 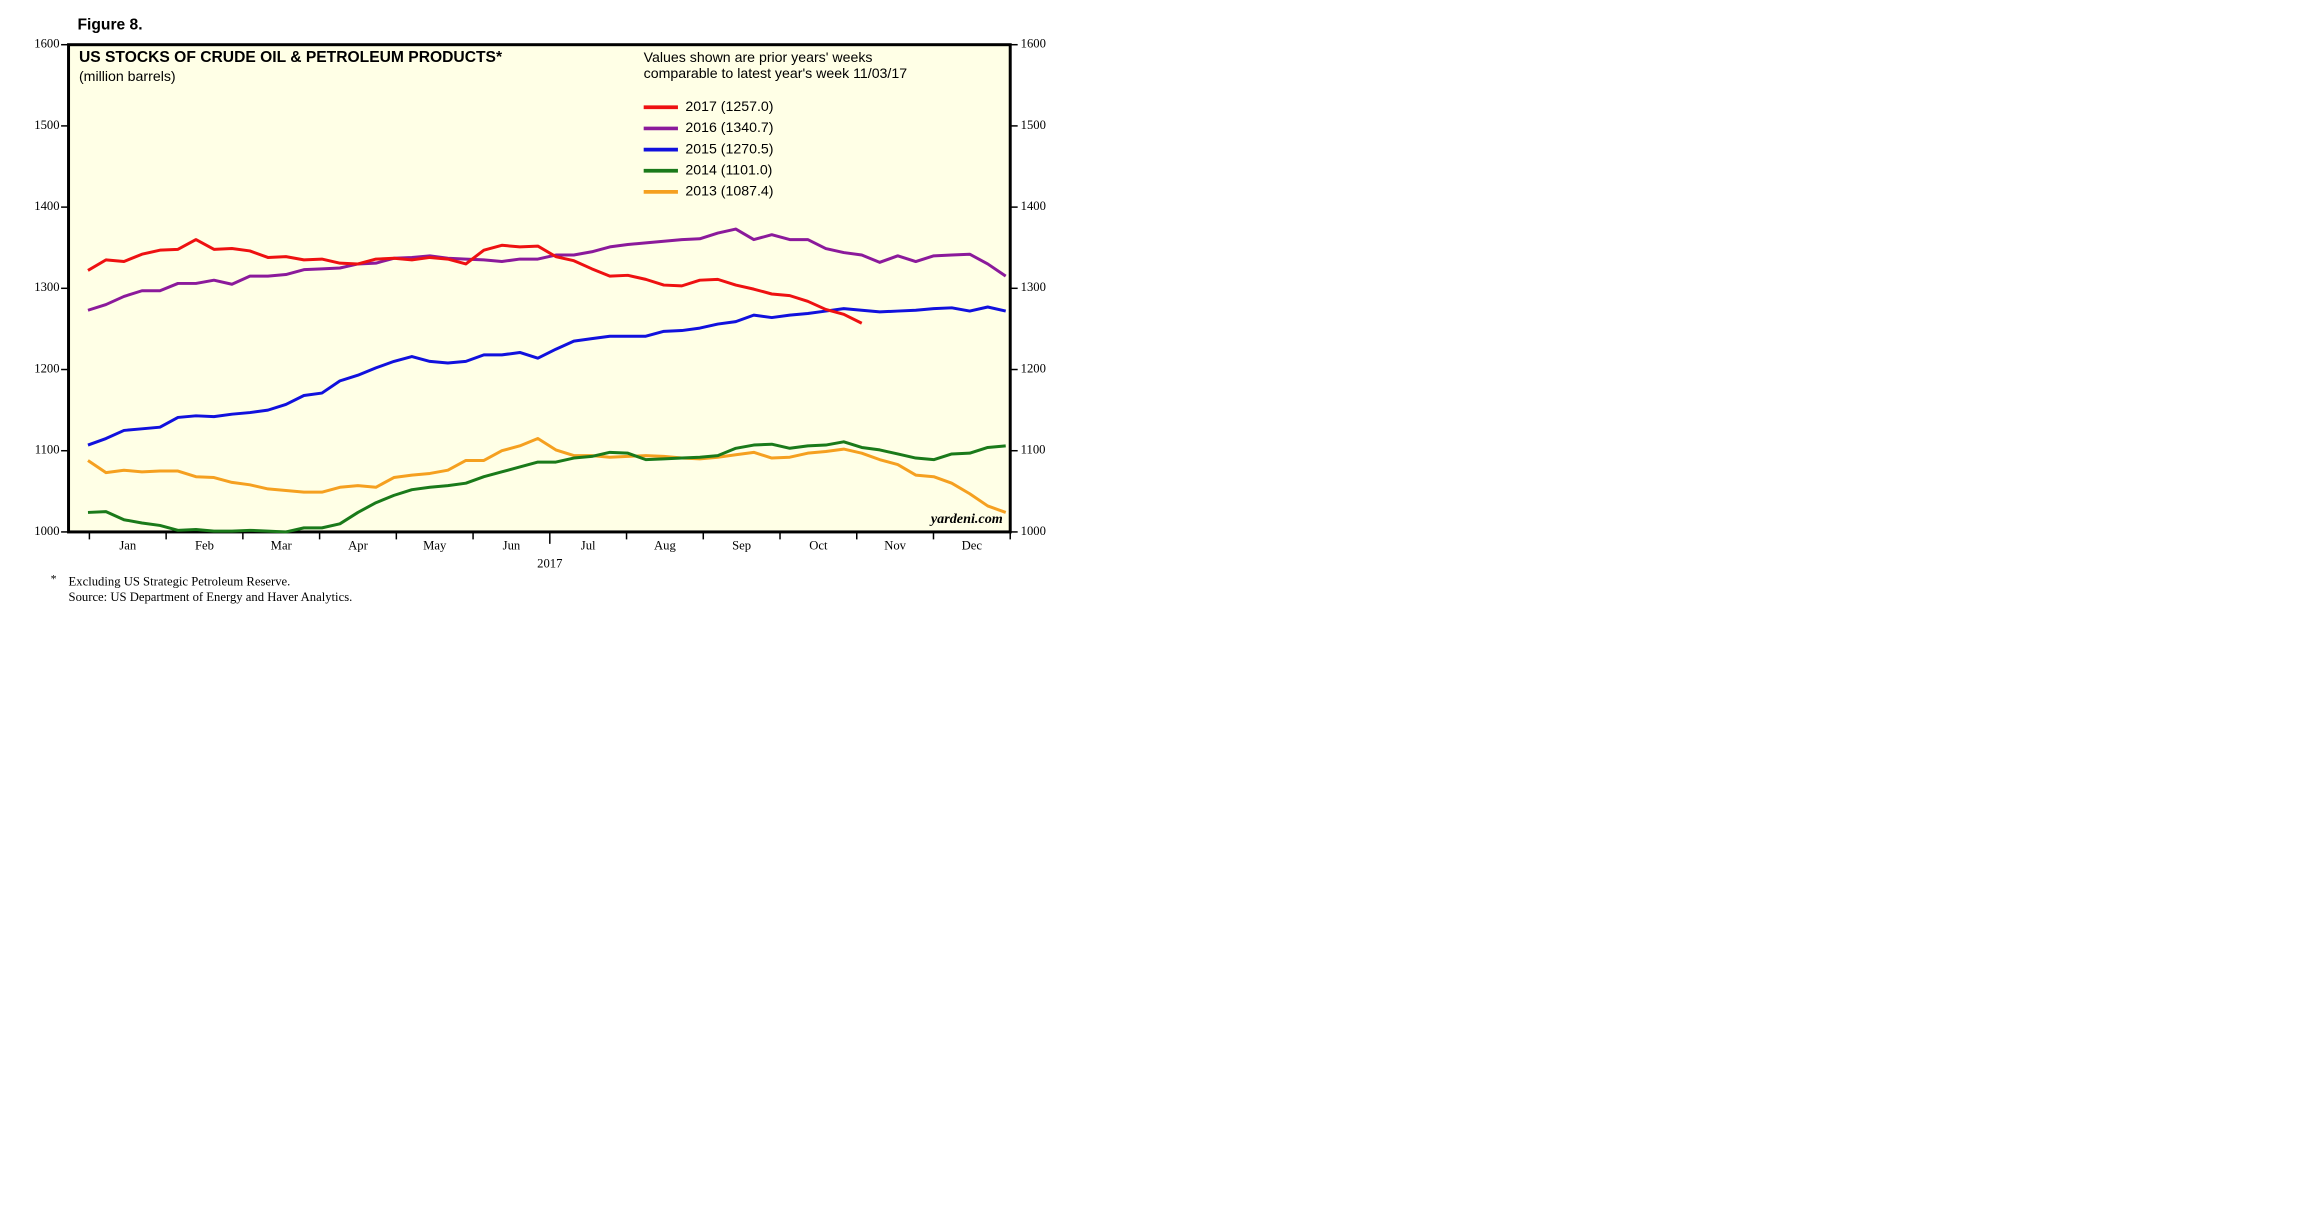 I want to click on y2-tick-label: 1500, so click(x=1033, y=125).